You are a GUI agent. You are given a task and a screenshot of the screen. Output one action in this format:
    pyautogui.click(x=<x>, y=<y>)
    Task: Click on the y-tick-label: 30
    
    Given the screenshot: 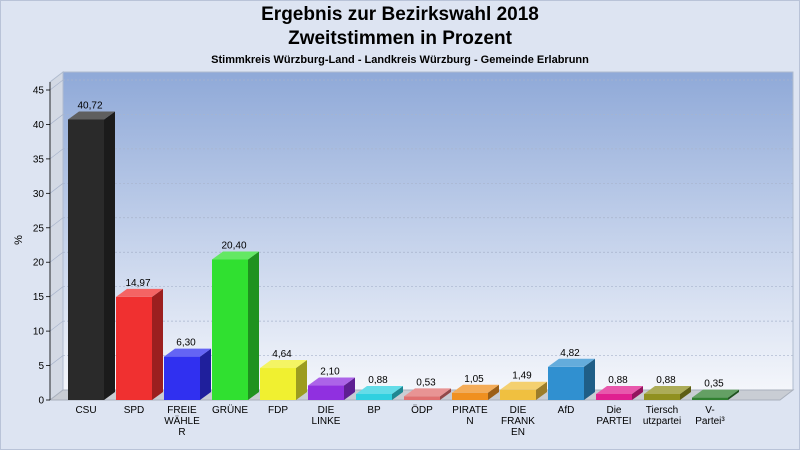 What is the action you would take?
    pyautogui.click(x=39, y=194)
    